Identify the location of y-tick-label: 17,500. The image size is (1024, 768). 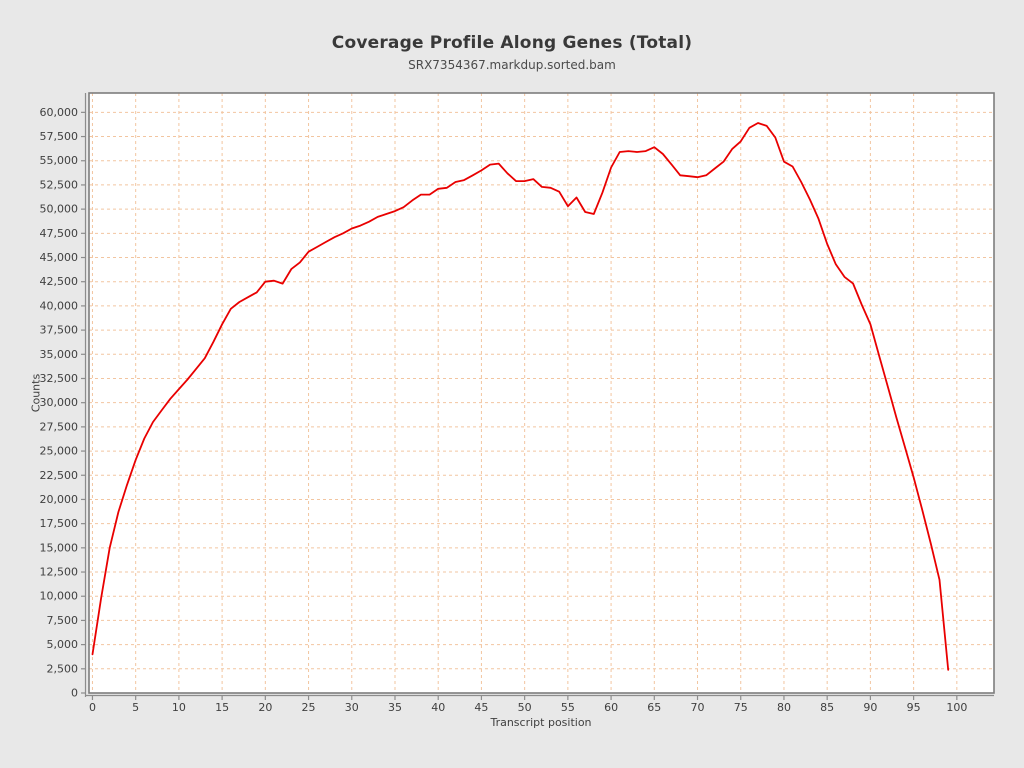
(59, 523).